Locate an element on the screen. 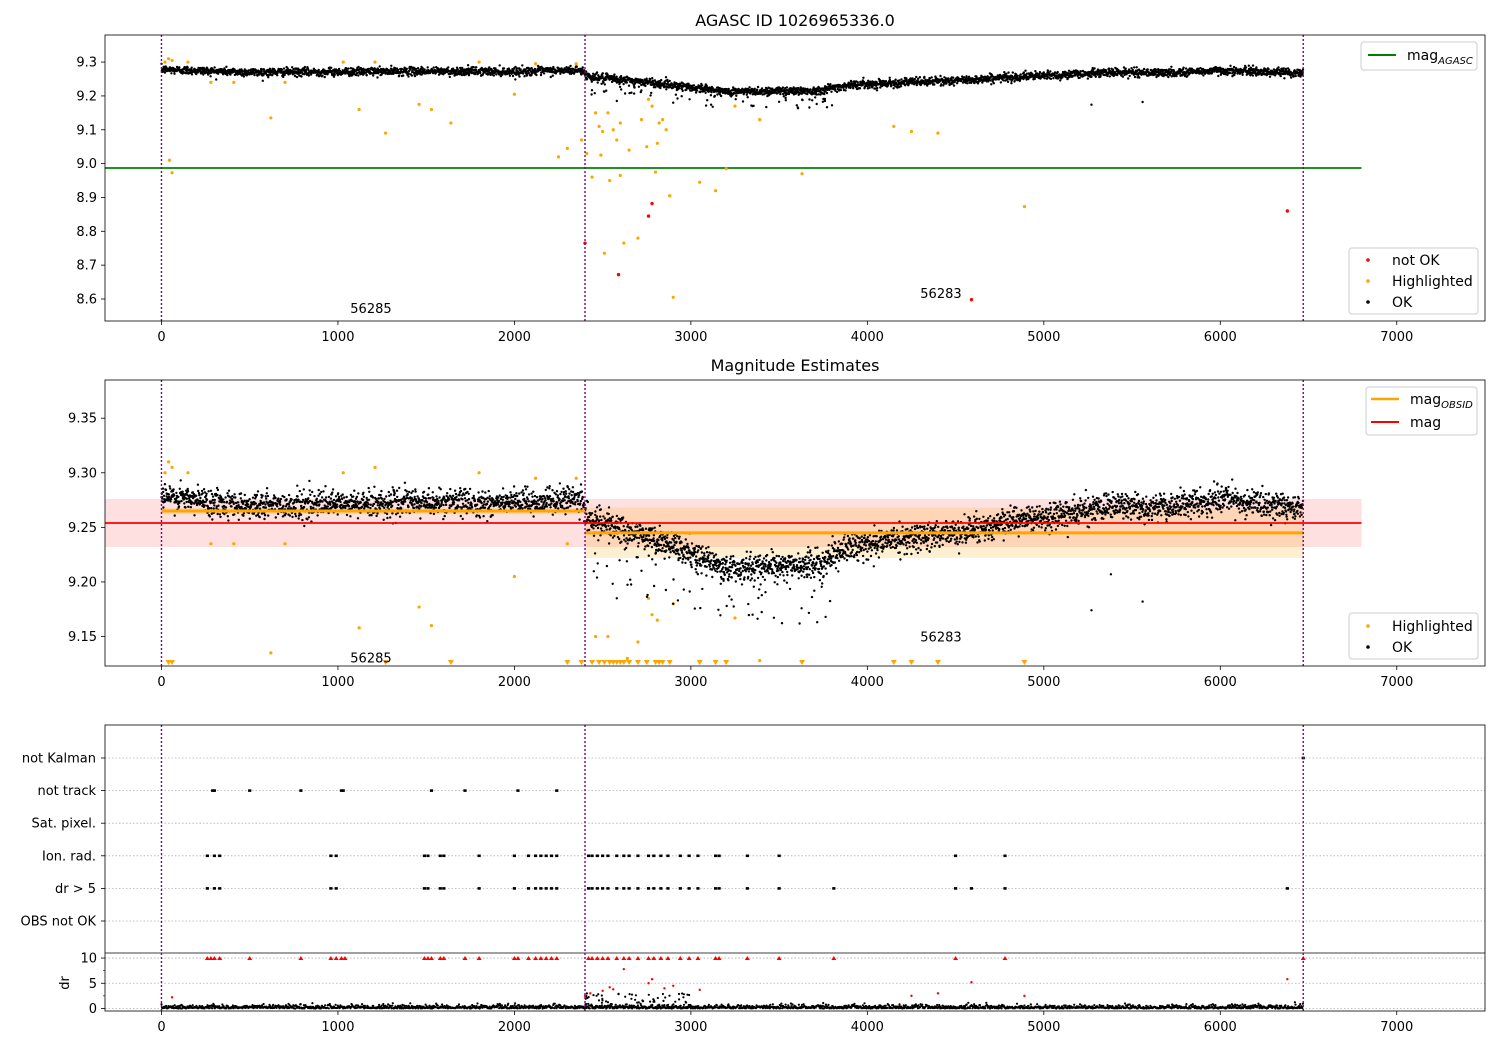 The image size is (1500, 1050). x-tick-label: 6000 is located at coordinates (1220, 337).